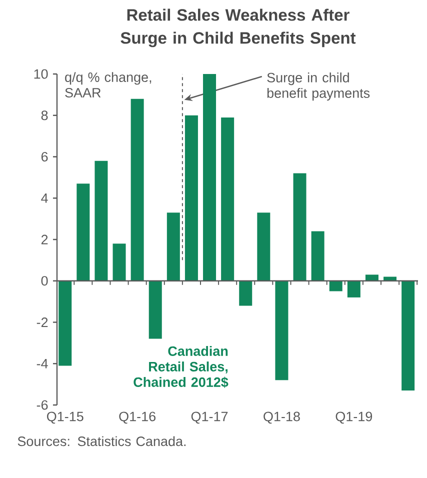 The height and width of the screenshot is (478, 427). What do you see at coordinates (42, 363) in the screenshot?
I see `y-tick-label: -4` at bounding box center [42, 363].